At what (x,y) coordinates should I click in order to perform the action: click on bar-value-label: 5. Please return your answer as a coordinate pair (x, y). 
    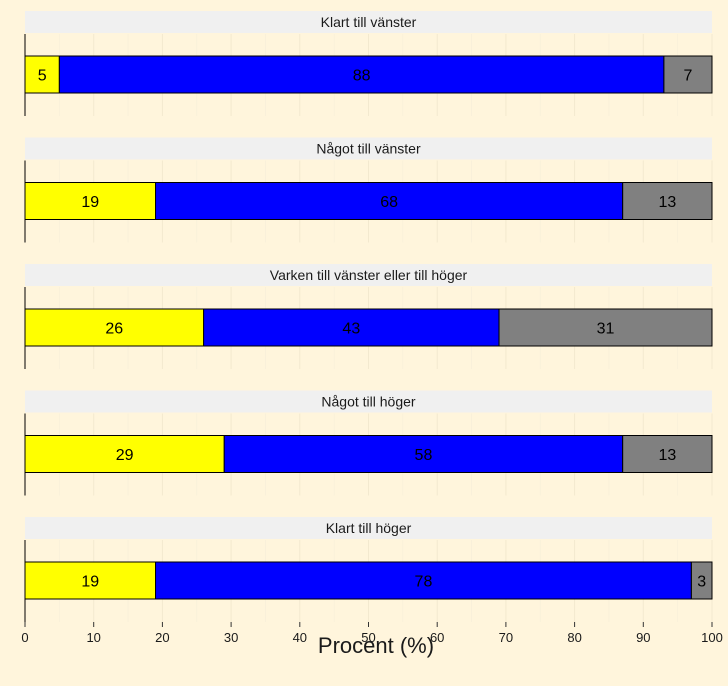
    Looking at the image, I should click on (42, 76).